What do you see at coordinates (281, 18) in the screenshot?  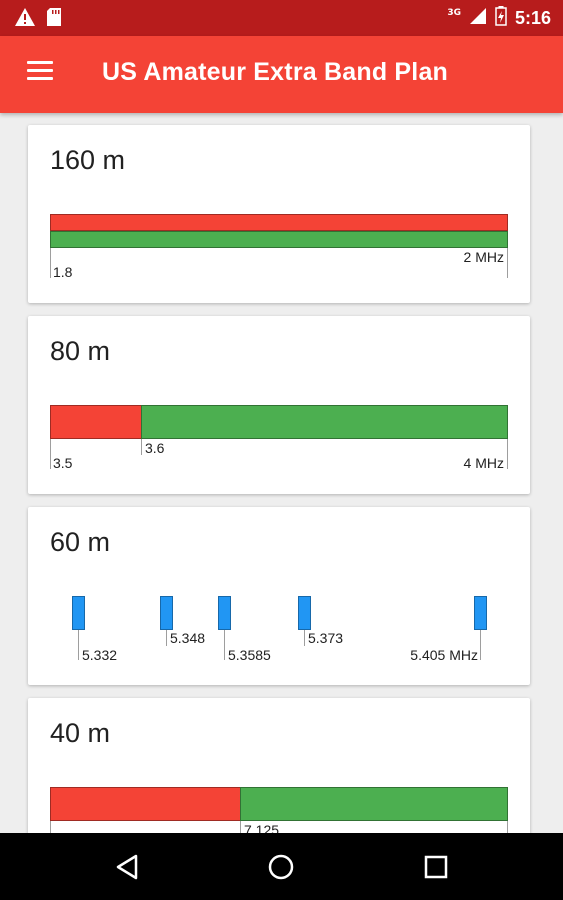 I see `status-bar: 3G 5:16` at bounding box center [281, 18].